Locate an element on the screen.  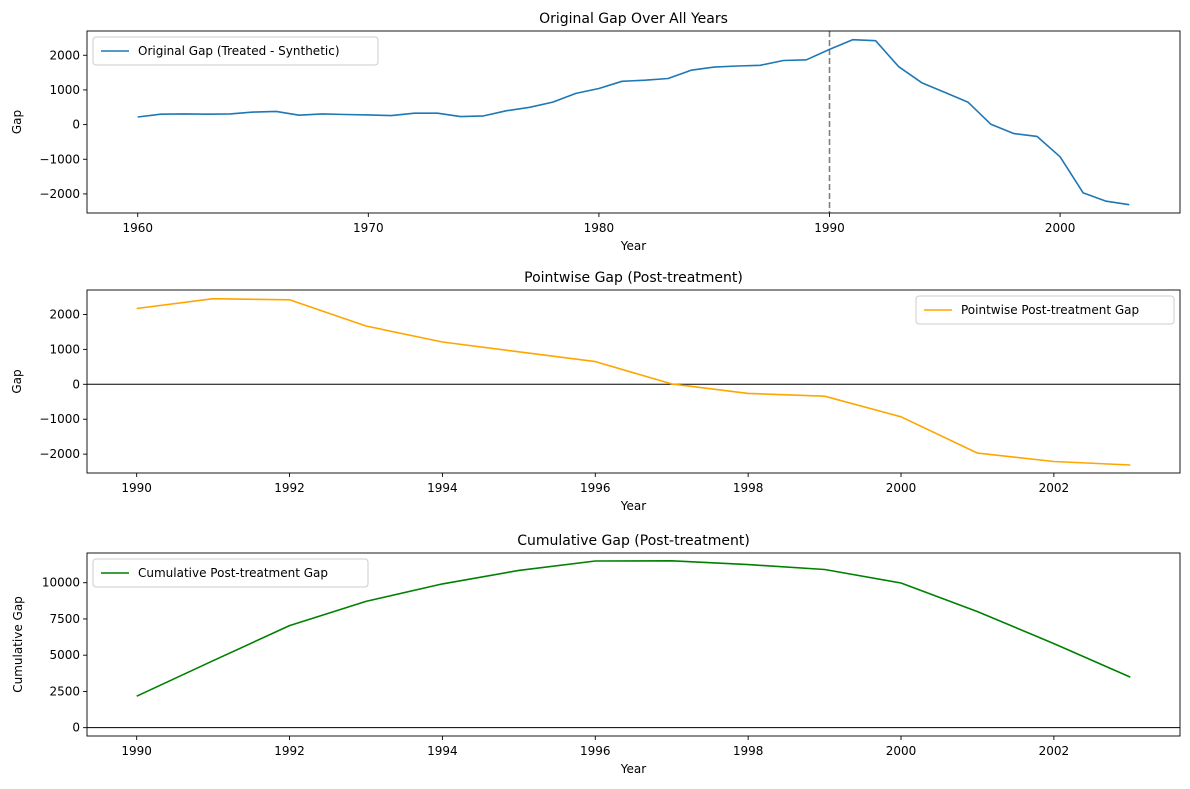
y-tick-label: 7500 is located at coordinates (64, 619).